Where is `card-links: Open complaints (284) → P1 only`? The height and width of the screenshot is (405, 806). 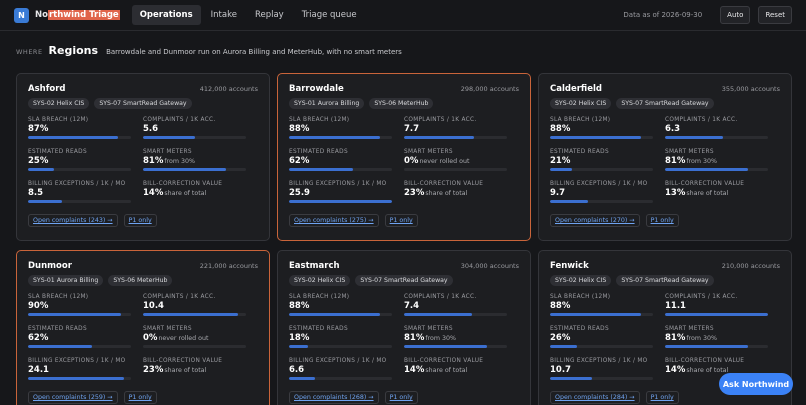 card-links: Open complaints (284) → P1 only is located at coordinates (665, 397).